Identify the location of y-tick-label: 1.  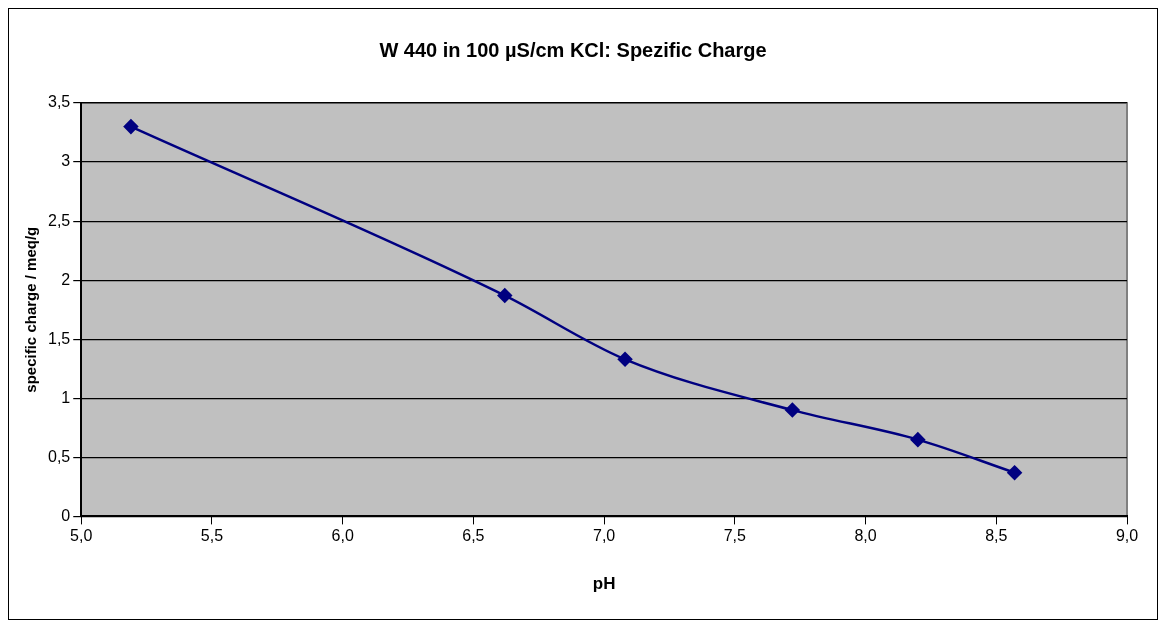
(66, 397).